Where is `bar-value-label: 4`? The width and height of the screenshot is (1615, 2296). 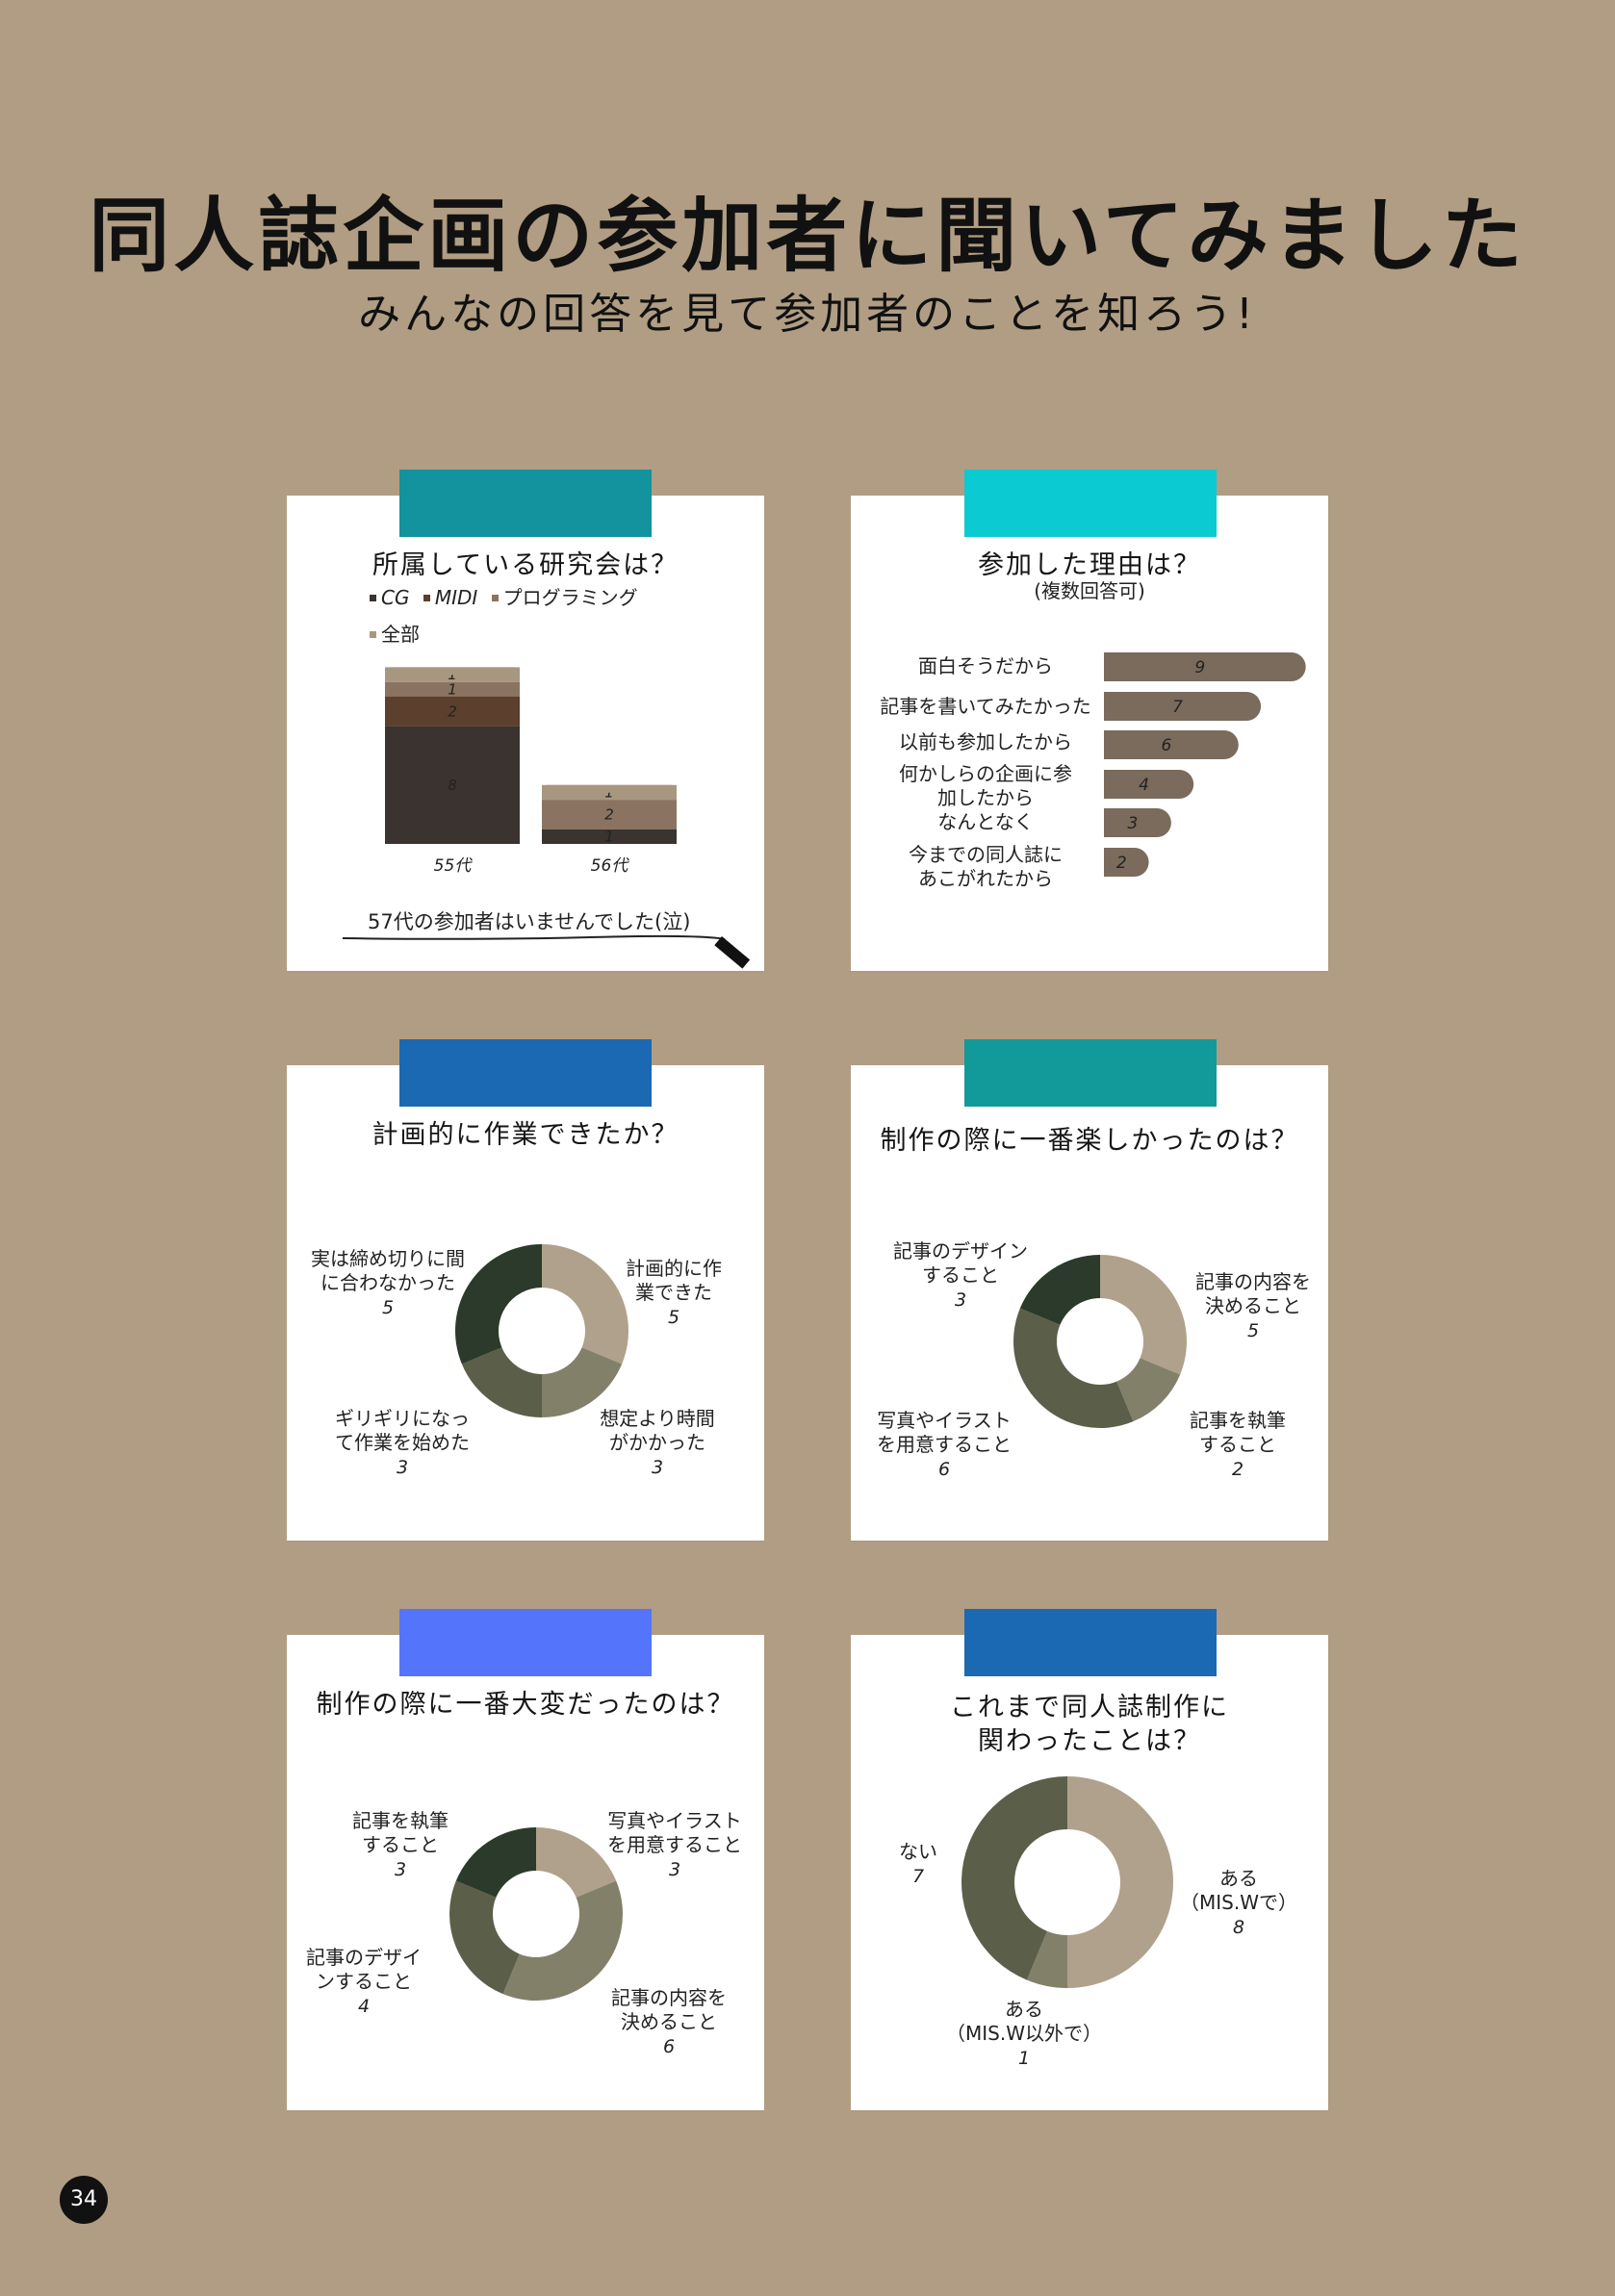 bar-value-label: 4 is located at coordinates (1144, 785).